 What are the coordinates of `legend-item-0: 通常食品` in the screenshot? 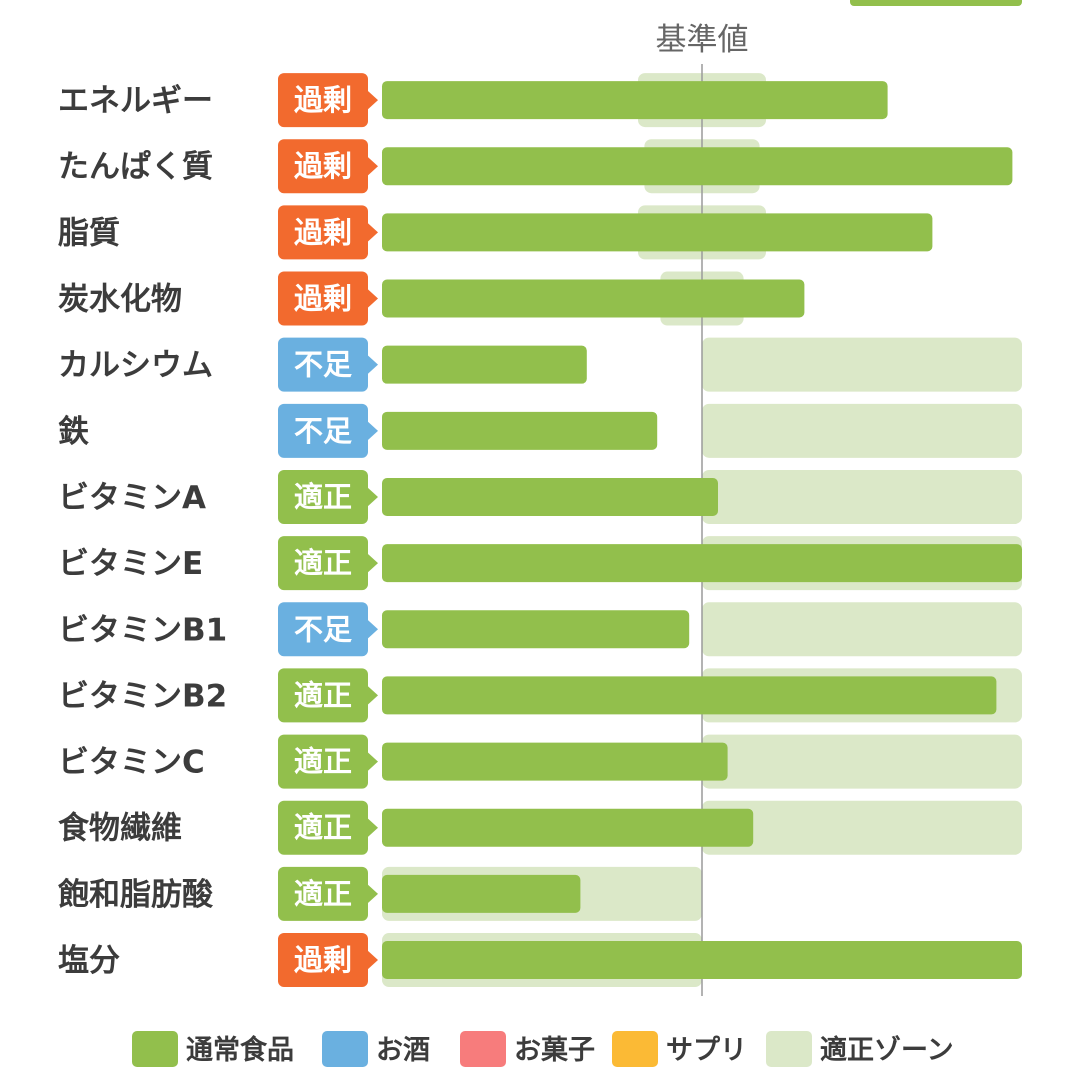 It's located at (213, 1049).